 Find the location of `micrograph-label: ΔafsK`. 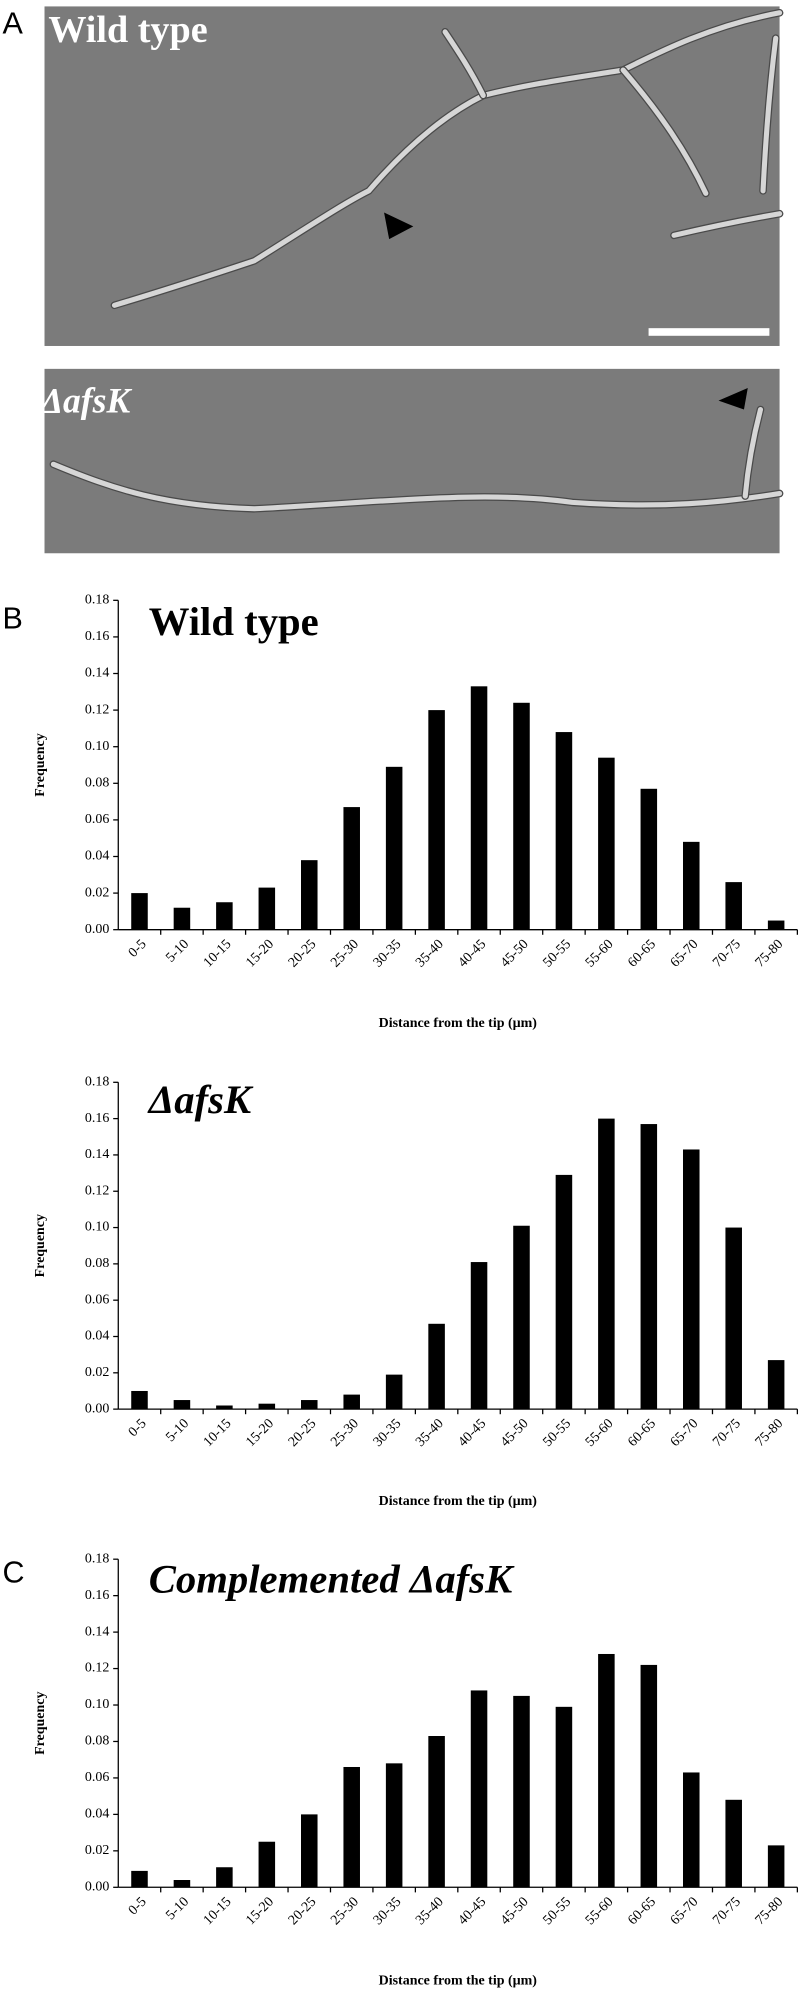

micrograph-label: ΔafsK is located at coordinates (86, 401).